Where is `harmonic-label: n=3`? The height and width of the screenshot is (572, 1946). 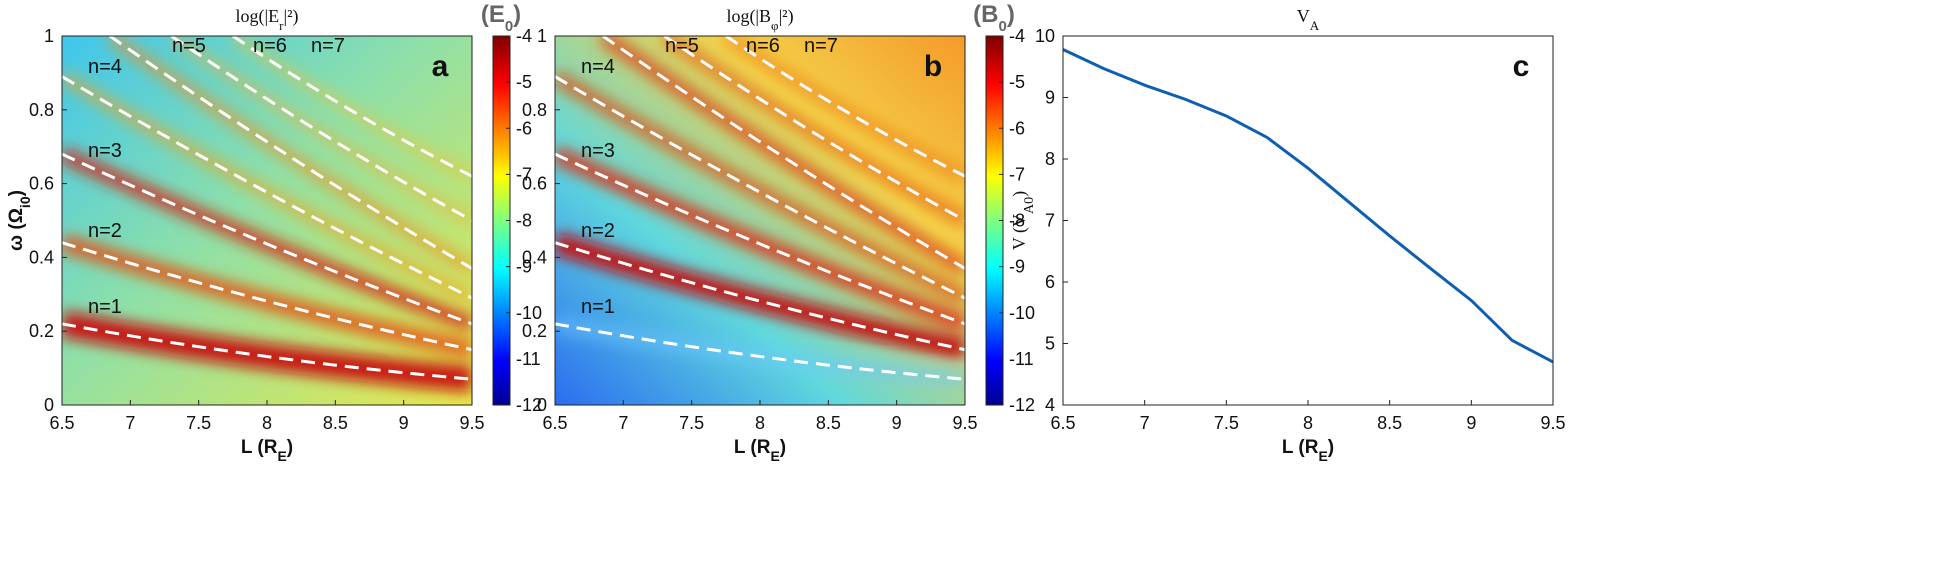 harmonic-label: n=3 is located at coordinates (598, 151).